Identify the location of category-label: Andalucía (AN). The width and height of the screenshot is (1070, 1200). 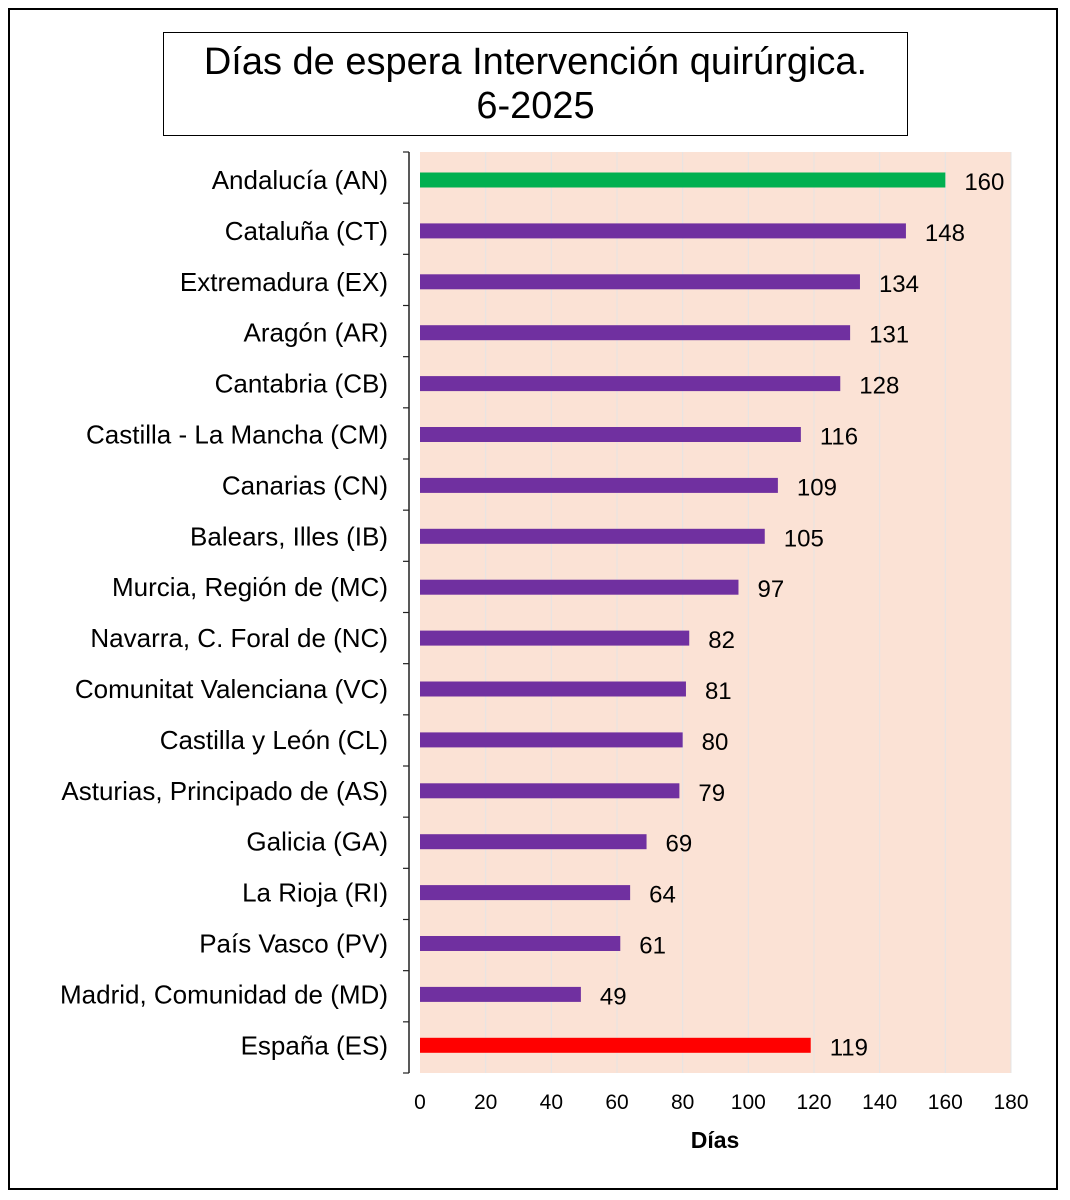
(300, 180).